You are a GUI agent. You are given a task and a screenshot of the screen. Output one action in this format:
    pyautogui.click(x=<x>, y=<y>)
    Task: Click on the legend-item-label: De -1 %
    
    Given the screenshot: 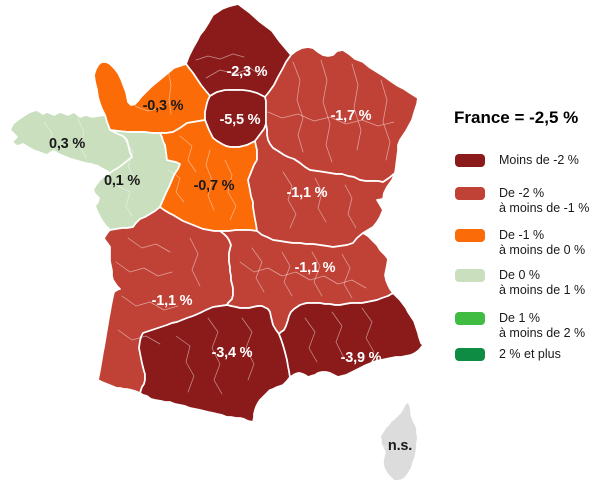 What is the action you would take?
    pyautogui.click(x=522, y=235)
    